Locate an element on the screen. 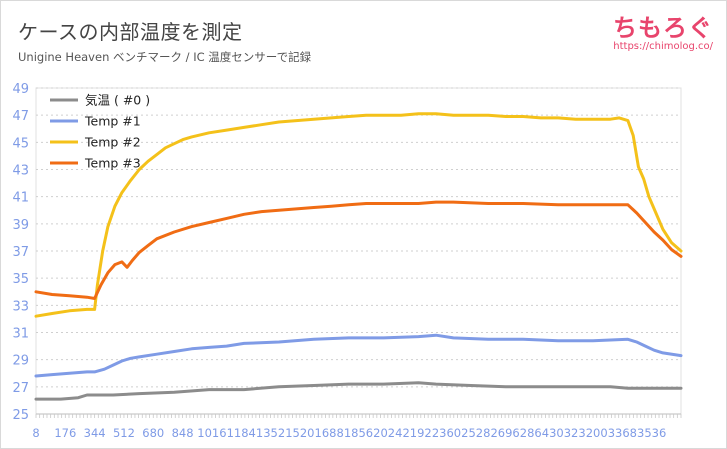 This screenshot has height=449, width=727. y-tick-label: 35 is located at coordinates (20, 279).